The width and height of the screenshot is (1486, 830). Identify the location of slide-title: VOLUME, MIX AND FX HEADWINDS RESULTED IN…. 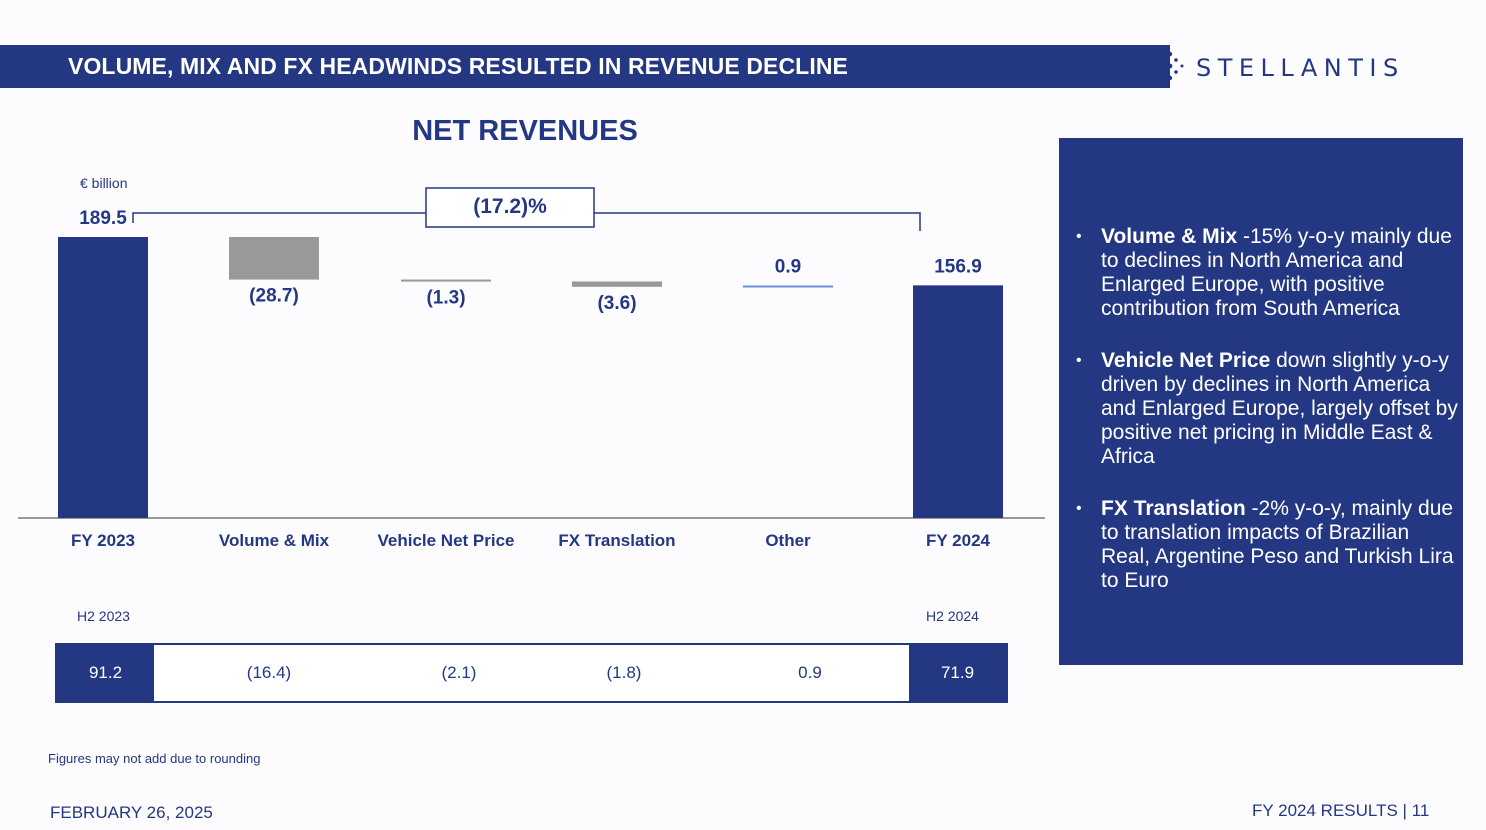
(458, 66).